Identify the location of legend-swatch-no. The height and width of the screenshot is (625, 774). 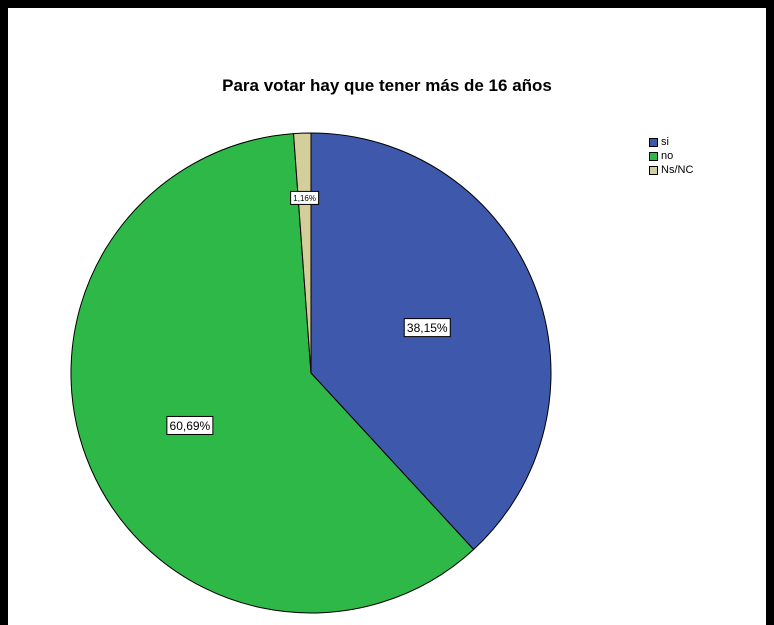
(653, 156).